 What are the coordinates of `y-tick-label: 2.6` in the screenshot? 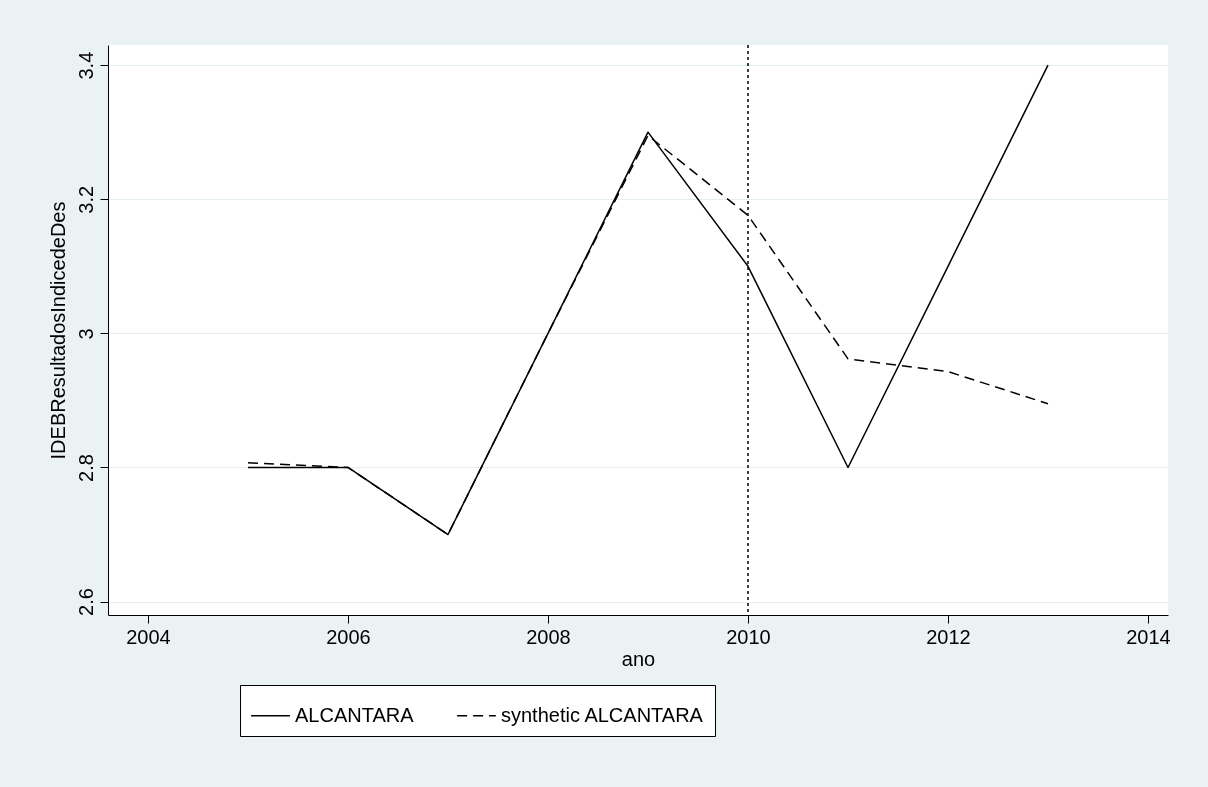 It's located at (85, 602).